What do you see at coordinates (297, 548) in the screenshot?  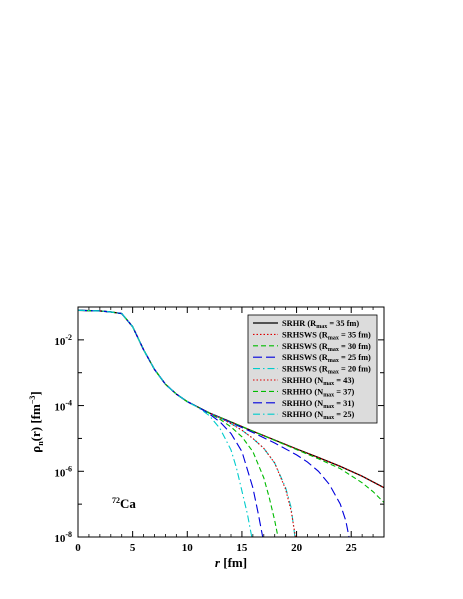 I see `x-tick-label: 20` at bounding box center [297, 548].